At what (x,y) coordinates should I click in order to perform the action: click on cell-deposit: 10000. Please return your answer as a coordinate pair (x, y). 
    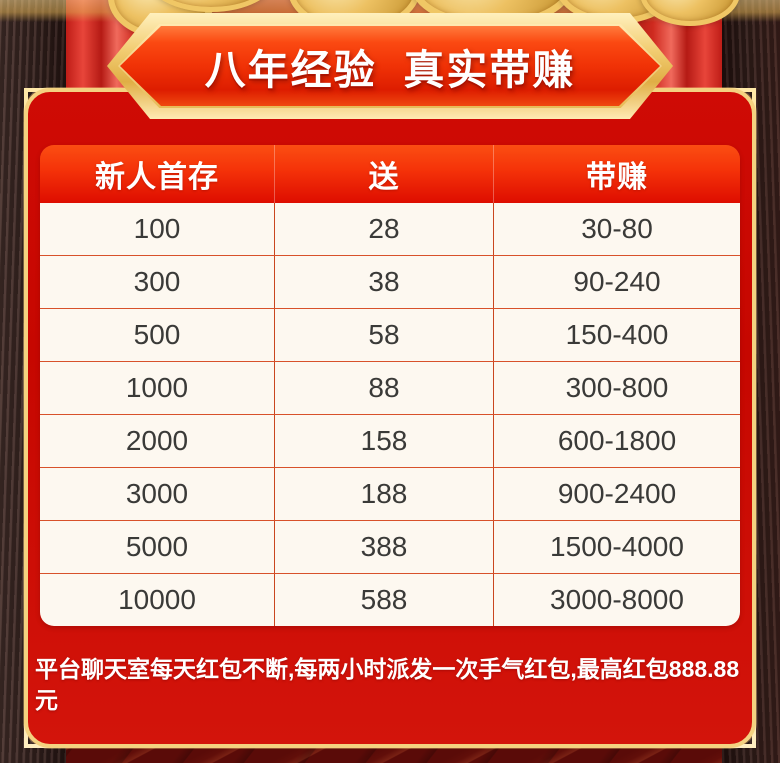
    Looking at the image, I should click on (157, 599).